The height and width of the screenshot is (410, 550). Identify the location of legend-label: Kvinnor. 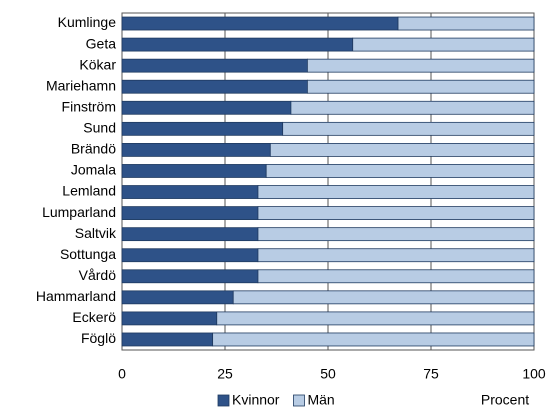
(256, 400).